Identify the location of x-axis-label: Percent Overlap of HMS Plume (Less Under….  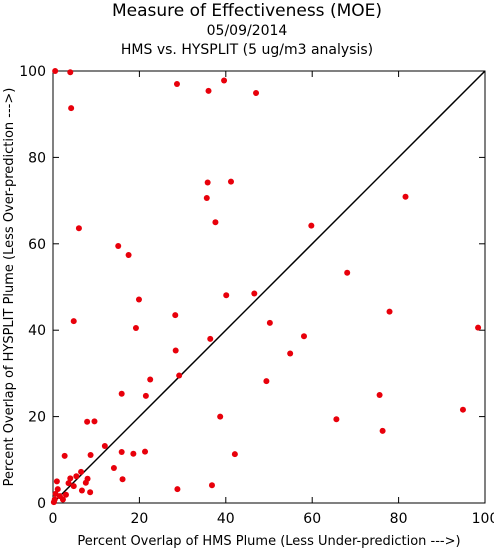
(268, 541).